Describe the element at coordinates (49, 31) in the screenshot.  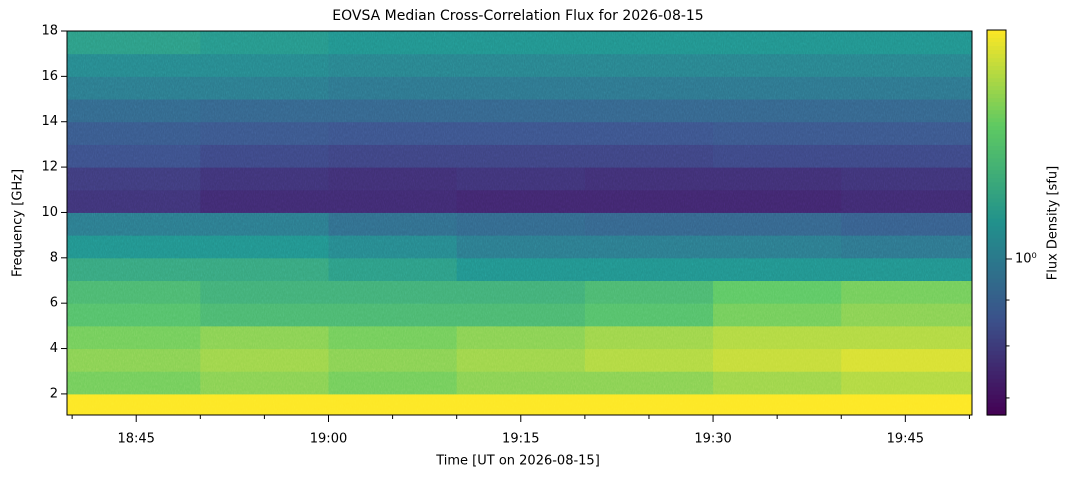
I see `y-tick-label: 18` at that location.